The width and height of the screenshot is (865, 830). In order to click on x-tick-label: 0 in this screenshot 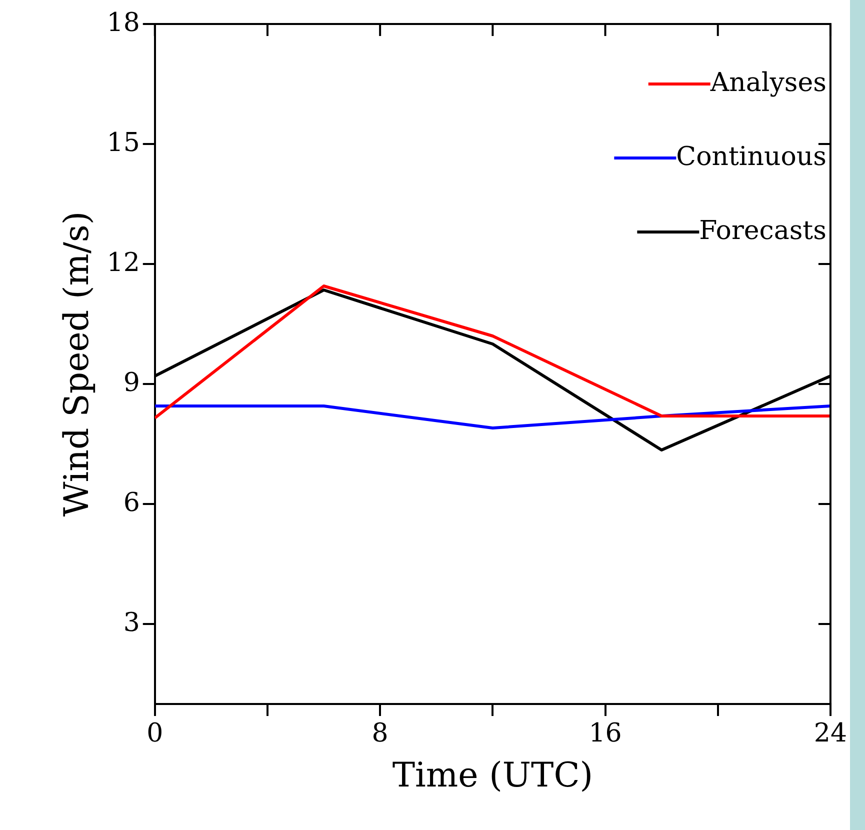, I will do `click(155, 733)`.